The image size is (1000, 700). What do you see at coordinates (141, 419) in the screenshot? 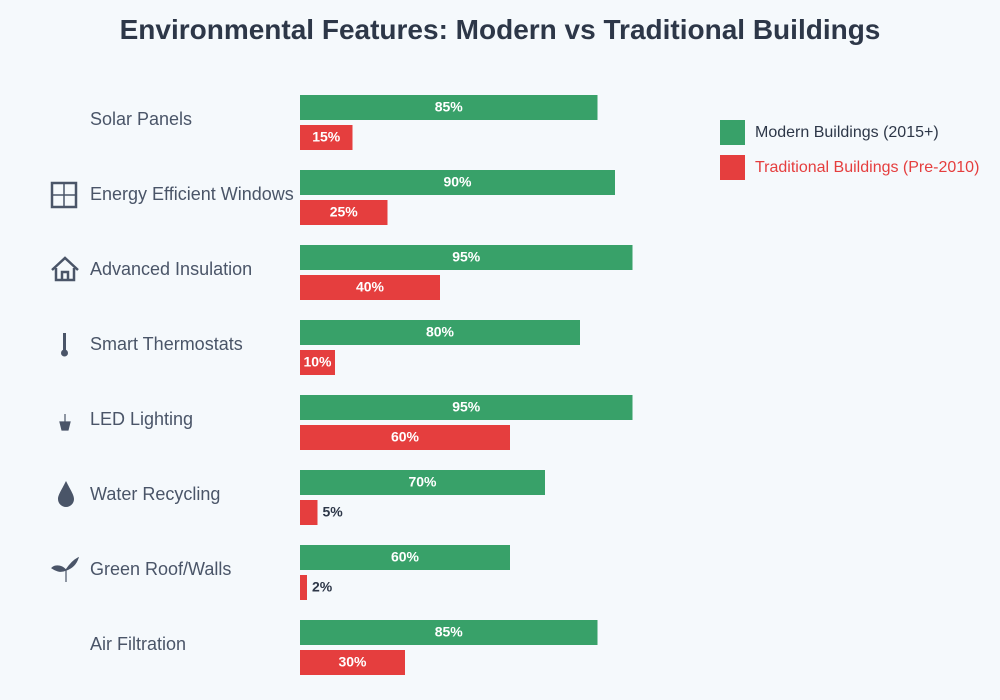
I see `category-label: LED Lighting` at bounding box center [141, 419].